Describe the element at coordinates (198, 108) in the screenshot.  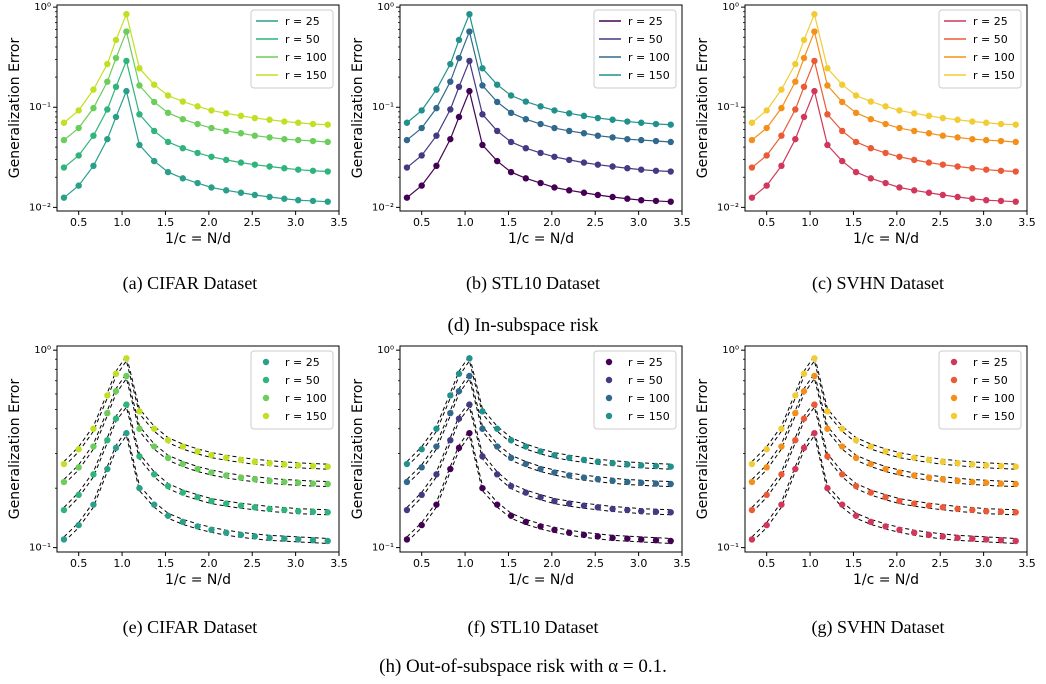
I see `plot-frame` at that location.